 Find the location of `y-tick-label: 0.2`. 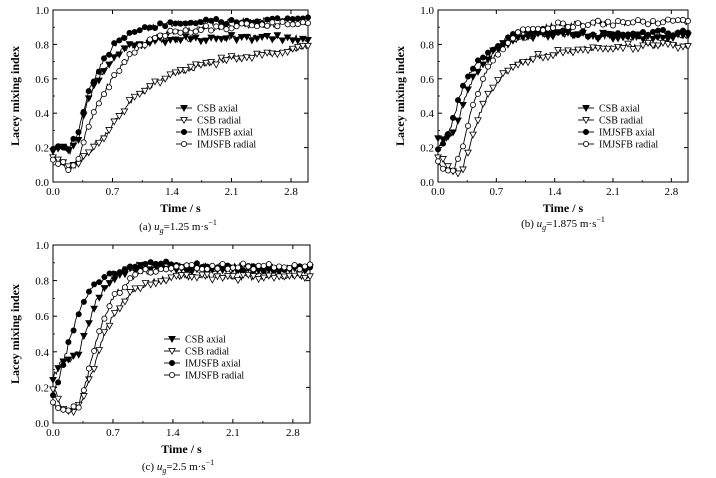

y-tick-label: 0.2 is located at coordinates (42, 149).